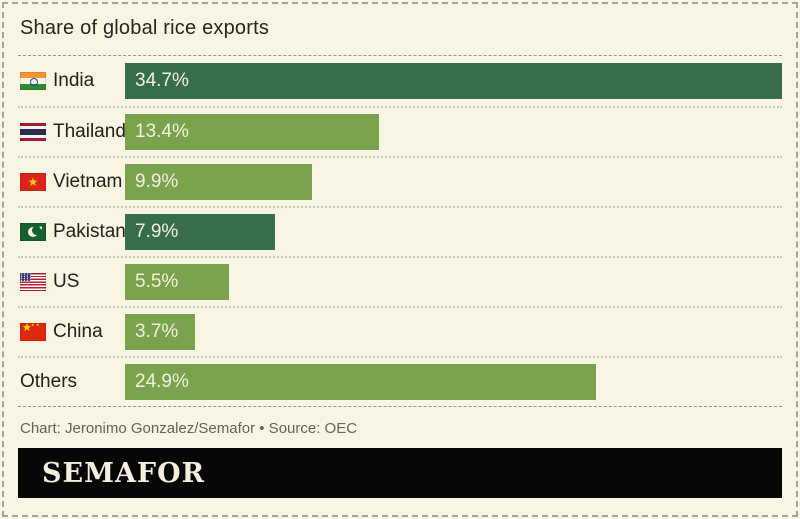 Image resolution: width=800 pixels, height=519 pixels. I want to click on bar-value-label: 9.9%, so click(157, 181).